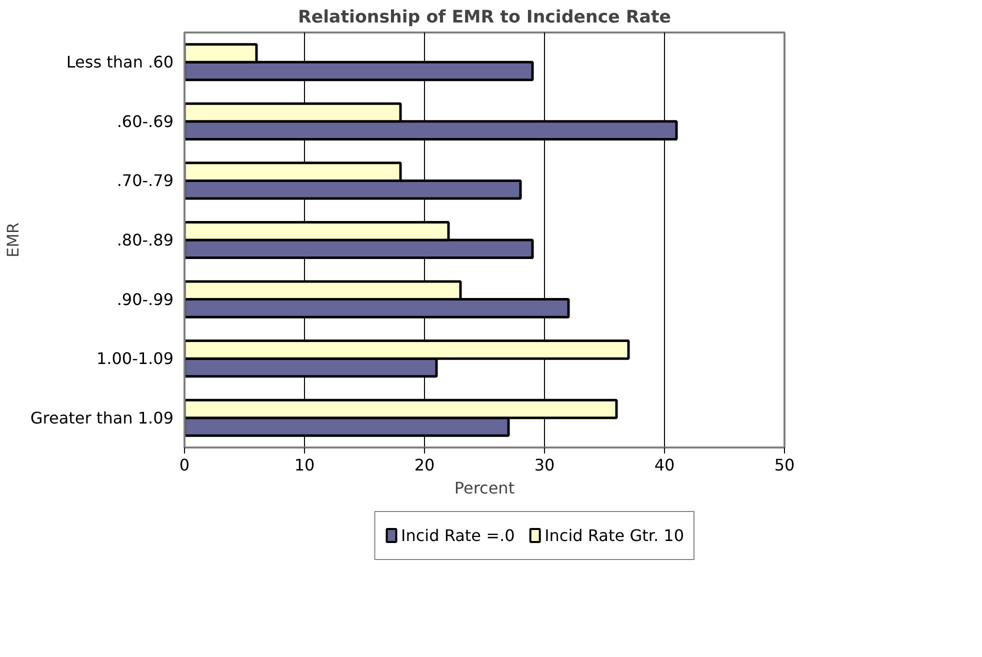  What do you see at coordinates (12, 240) in the screenshot?
I see `y-axis-title: EMR` at bounding box center [12, 240].